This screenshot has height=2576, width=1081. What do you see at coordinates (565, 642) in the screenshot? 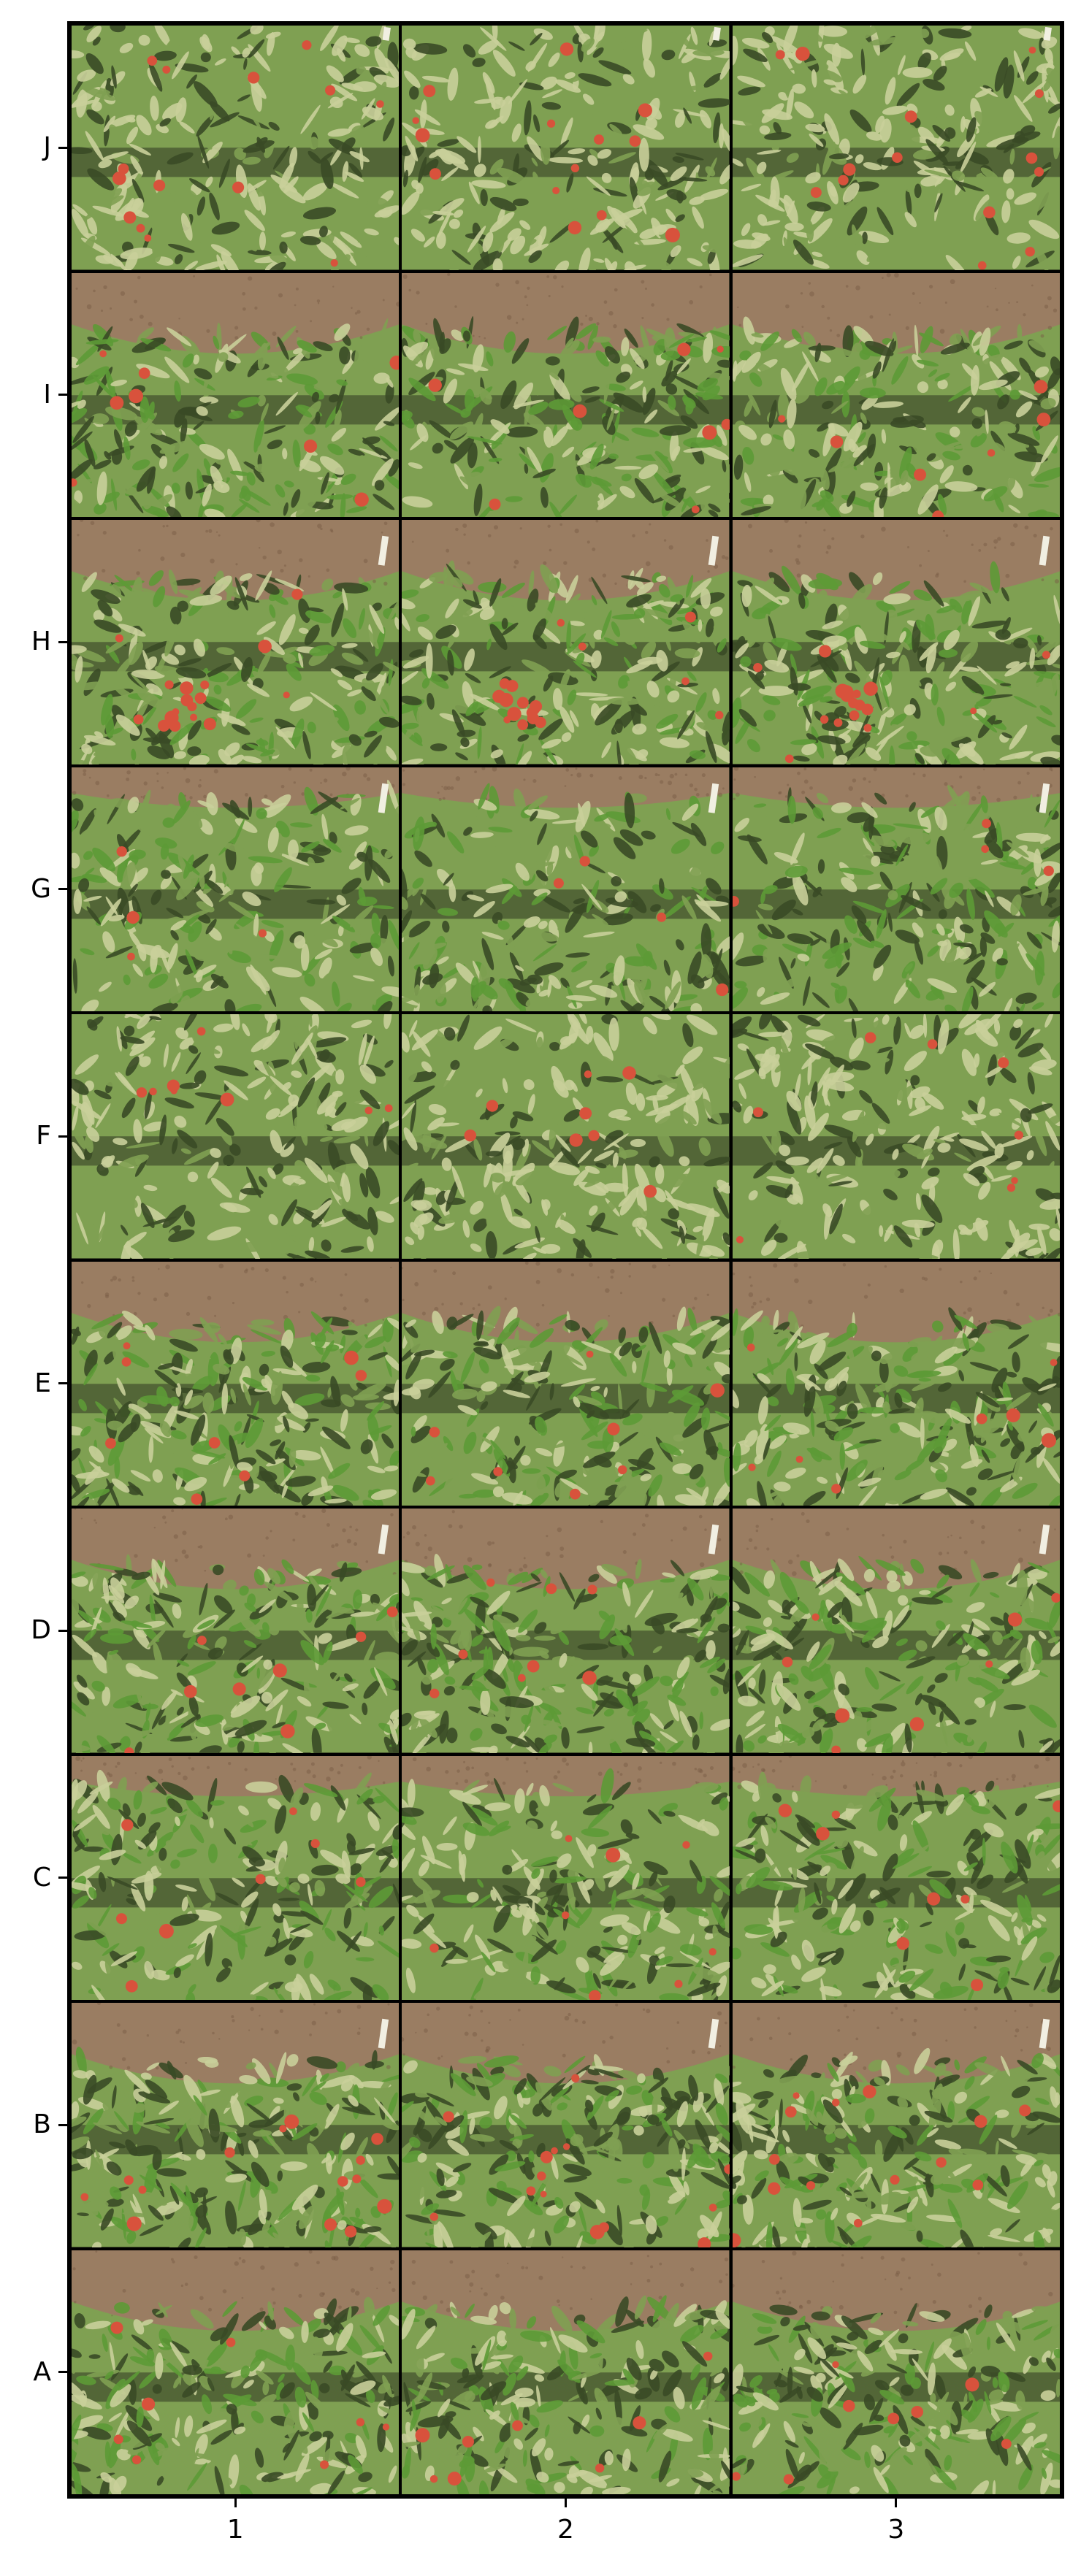
I see `plot-image-h2` at bounding box center [565, 642].